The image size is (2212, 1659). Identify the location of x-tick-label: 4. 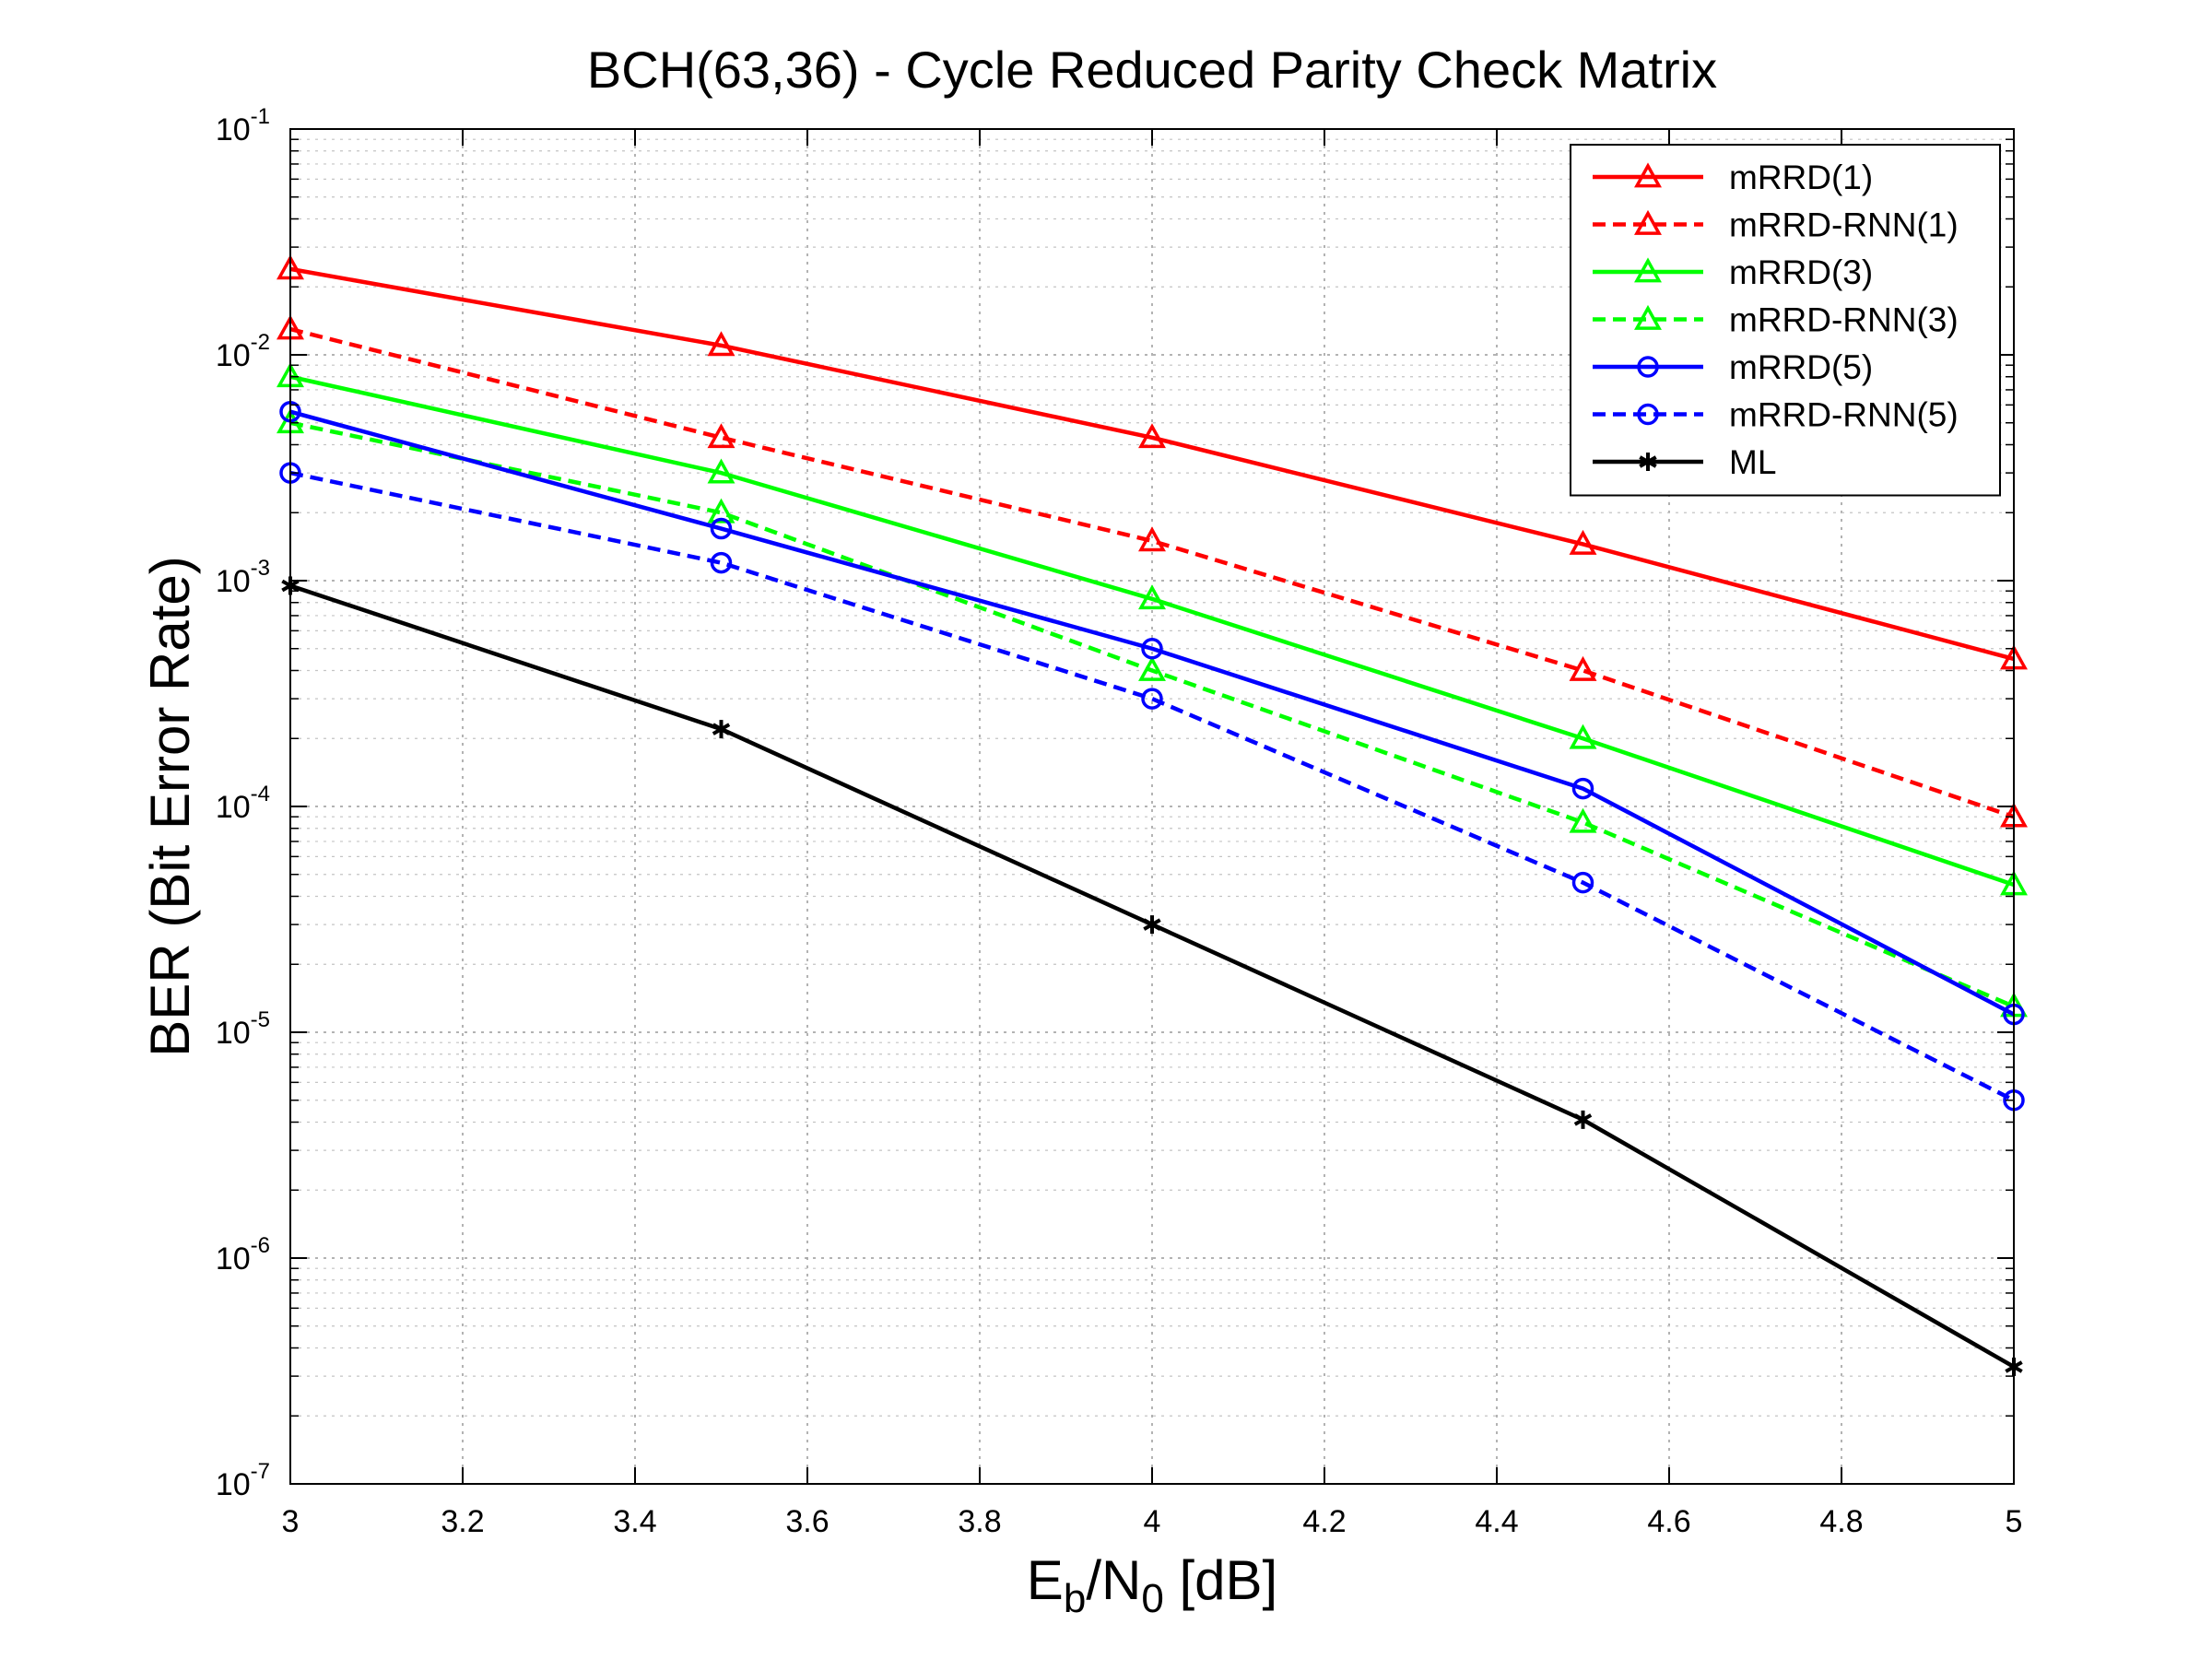
(1152, 1521).